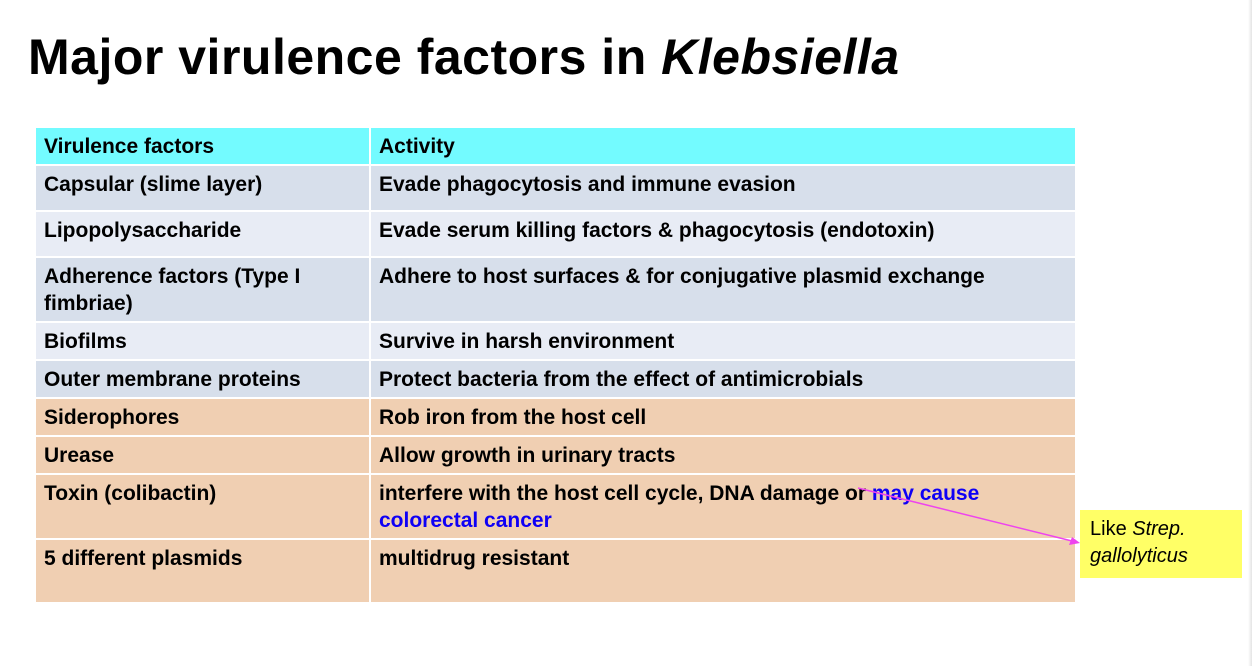 Image resolution: width=1252 pixels, height=666 pixels. I want to click on activity-cell: Allow growth in urinary tracts, so click(723, 455).